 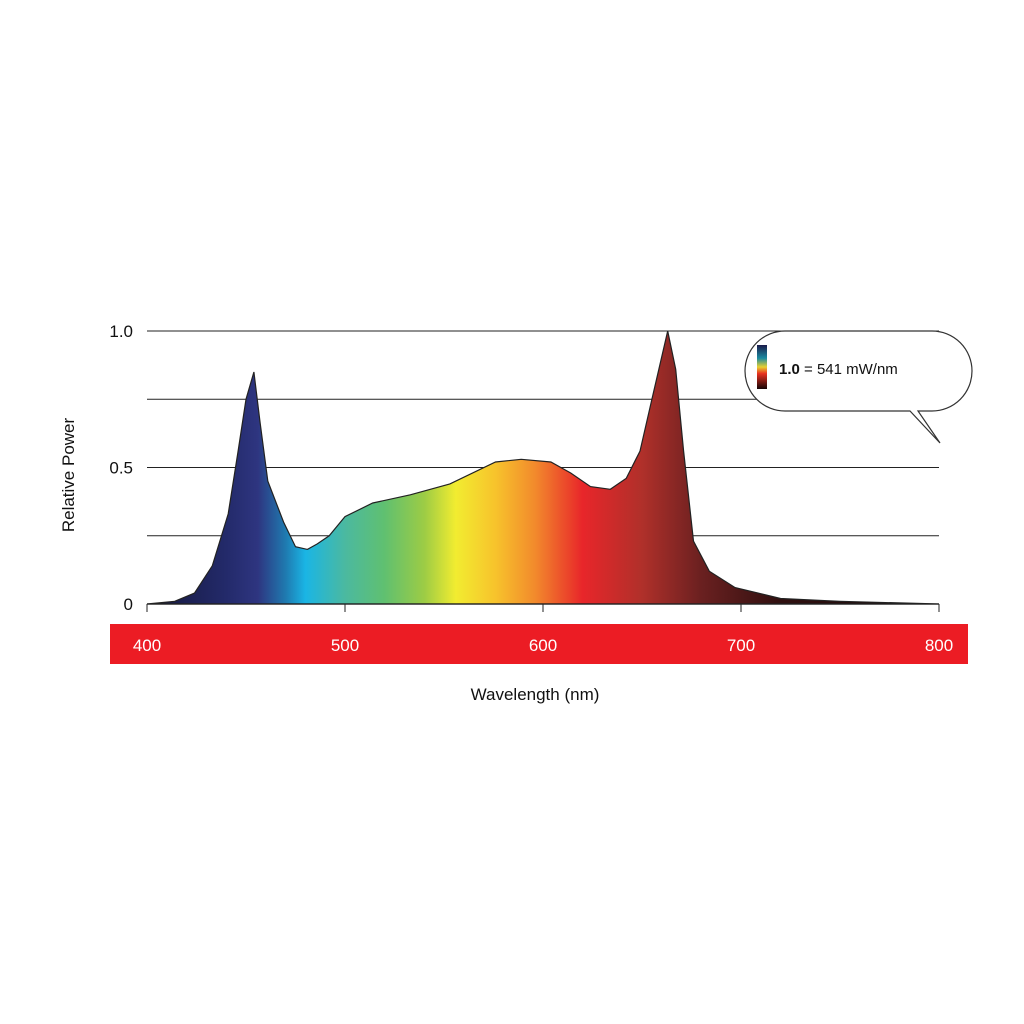 What do you see at coordinates (128, 604) in the screenshot?
I see `y-tick-label: 0` at bounding box center [128, 604].